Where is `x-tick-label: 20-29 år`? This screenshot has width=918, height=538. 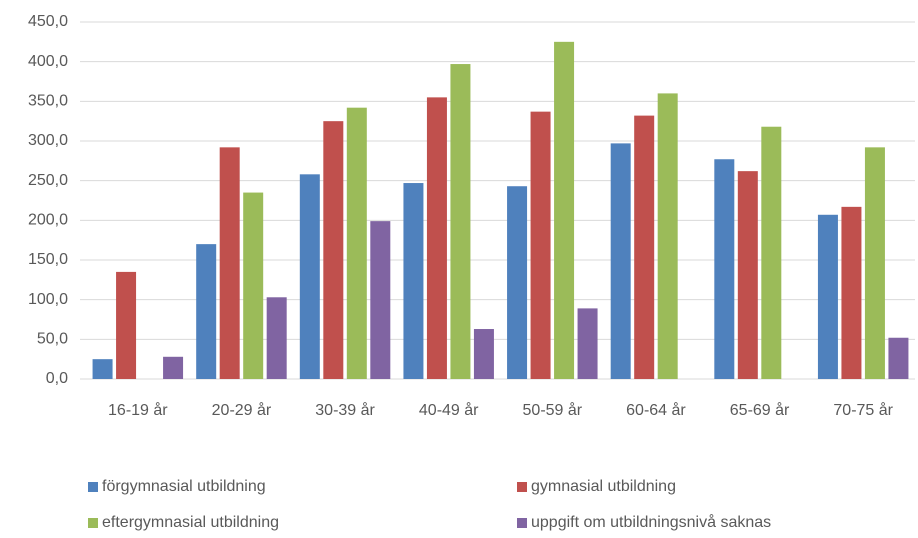
x-tick-label: 20-29 år is located at coordinates (242, 410).